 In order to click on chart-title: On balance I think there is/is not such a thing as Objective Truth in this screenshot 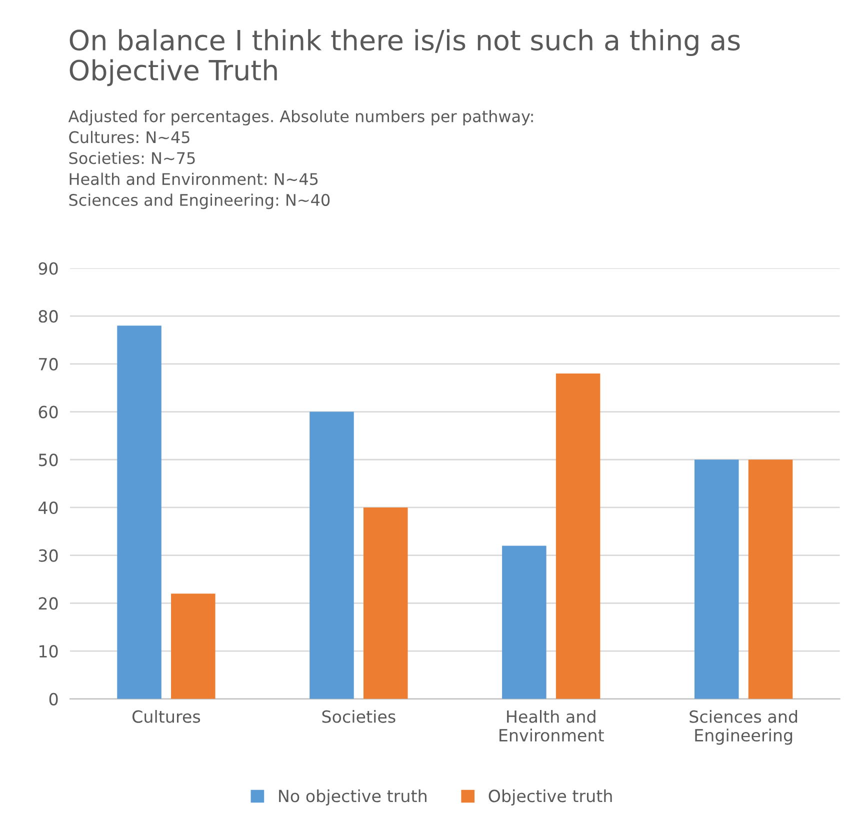, I will do `click(405, 57)`.